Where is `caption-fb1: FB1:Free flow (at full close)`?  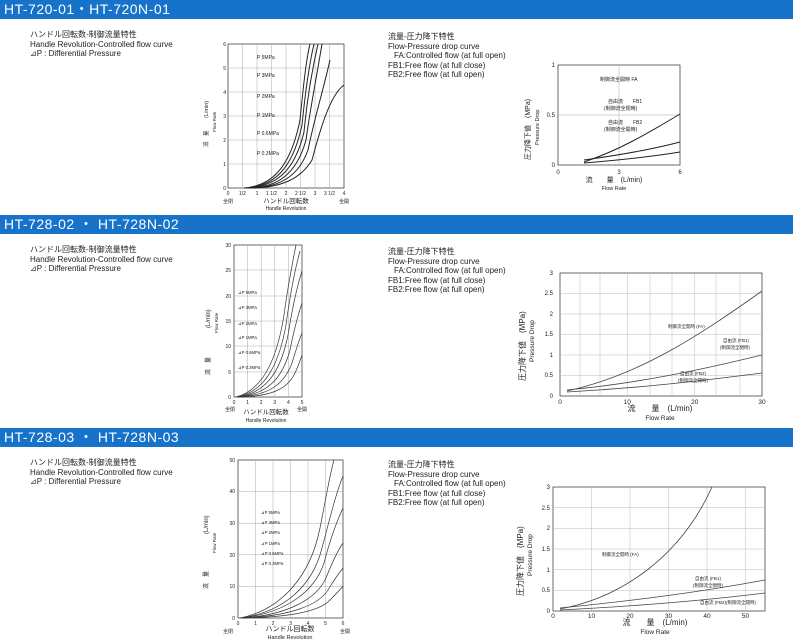 caption-fb1: FB1:Free flow (at full close) is located at coordinates (437, 493).